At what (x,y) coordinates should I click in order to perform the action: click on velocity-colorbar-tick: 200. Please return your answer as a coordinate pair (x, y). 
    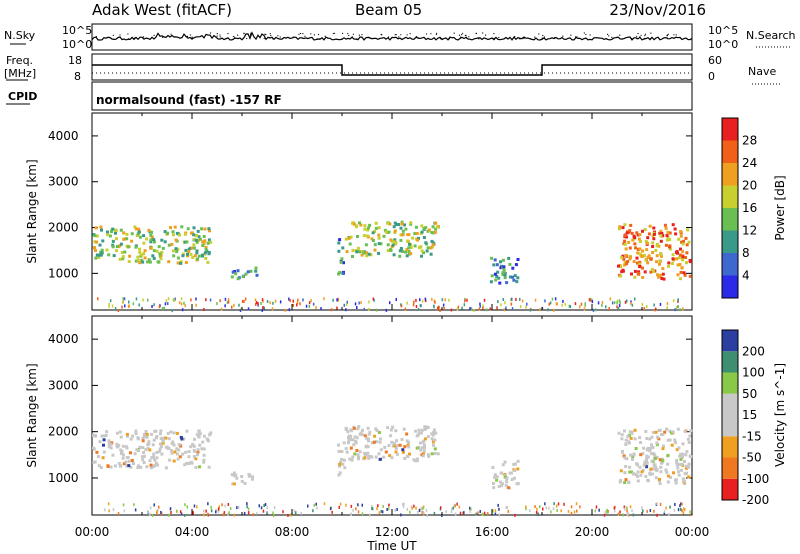
    Looking at the image, I should click on (753, 351).